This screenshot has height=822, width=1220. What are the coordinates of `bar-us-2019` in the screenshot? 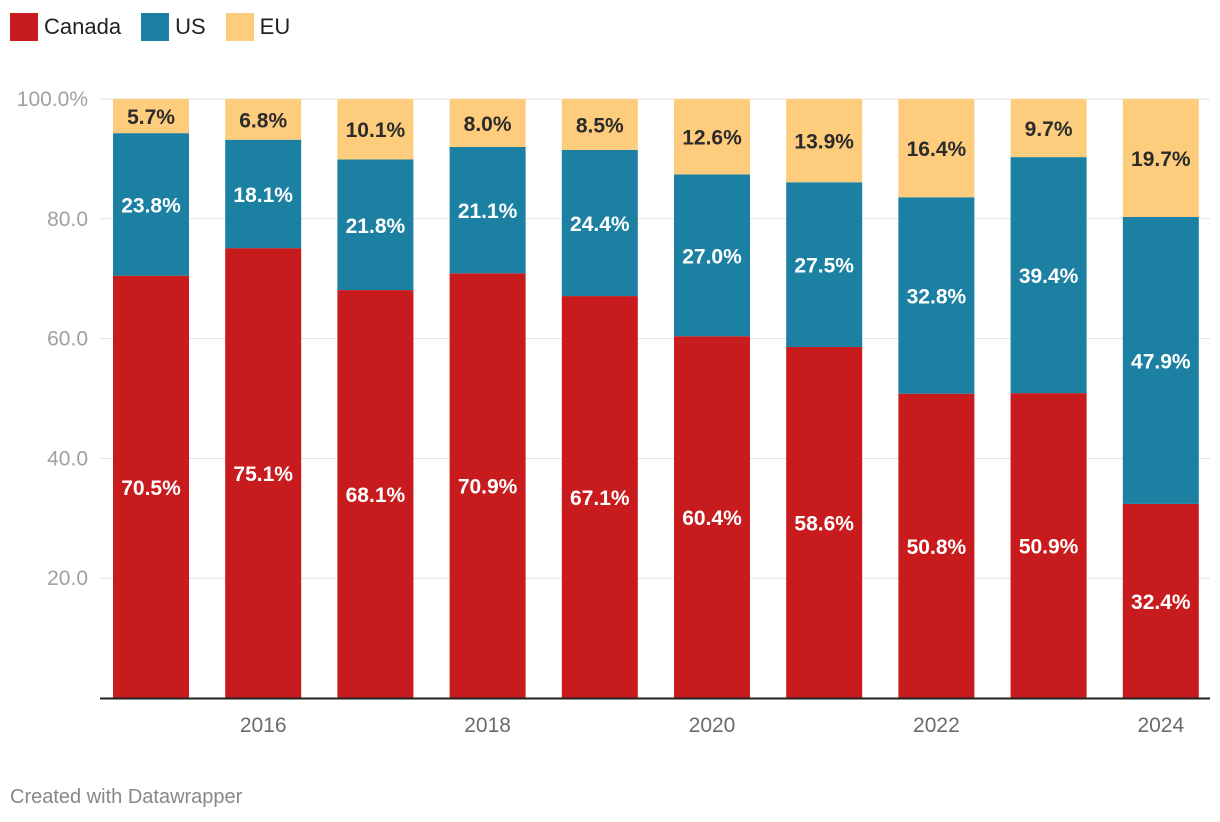 It's located at (599, 223).